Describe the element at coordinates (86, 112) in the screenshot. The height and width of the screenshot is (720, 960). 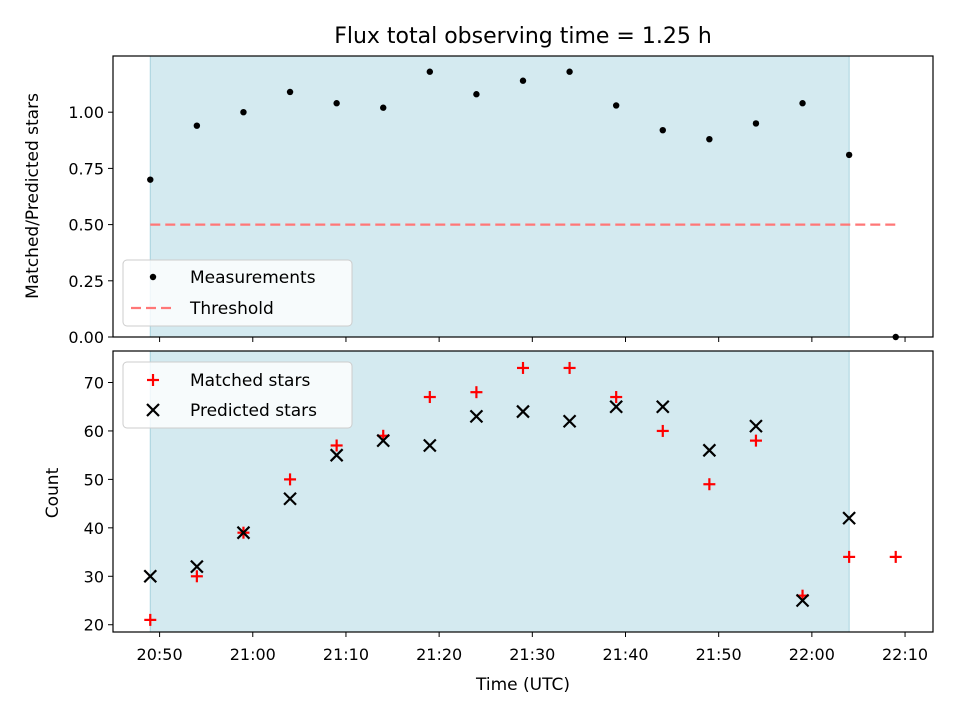
I see `y-tick-label: 1.00` at that location.